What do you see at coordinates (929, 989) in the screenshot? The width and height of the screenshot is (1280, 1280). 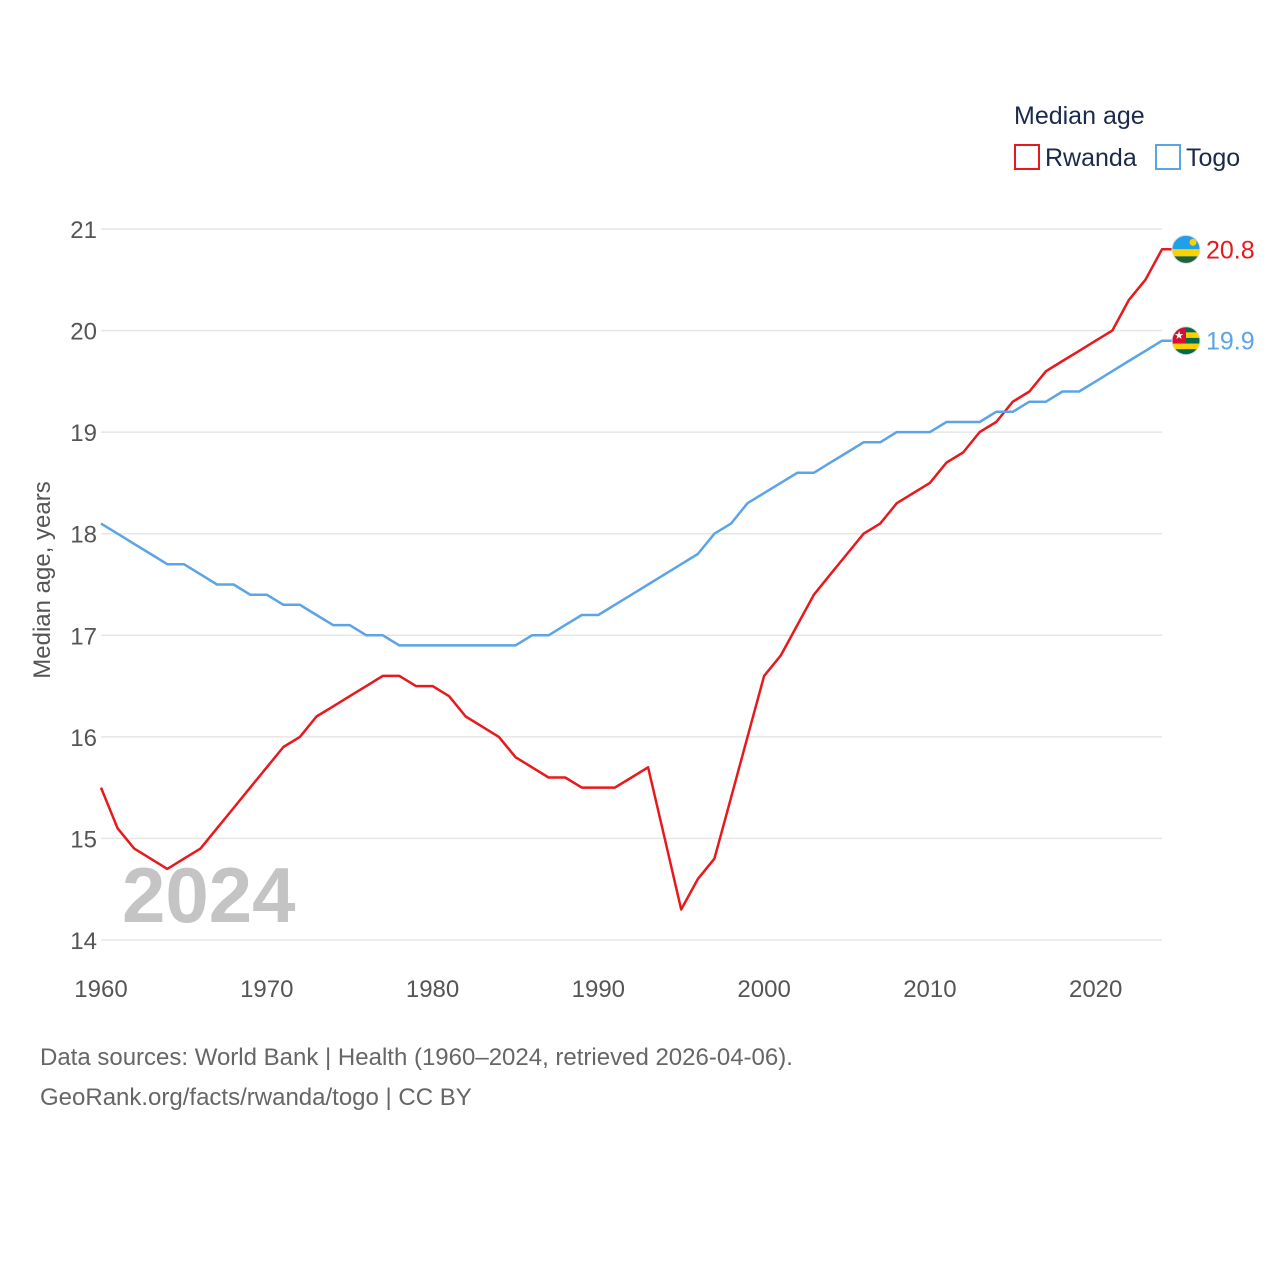 I see `x-tick-label-2010: 2010` at bounding box center [929, 989].